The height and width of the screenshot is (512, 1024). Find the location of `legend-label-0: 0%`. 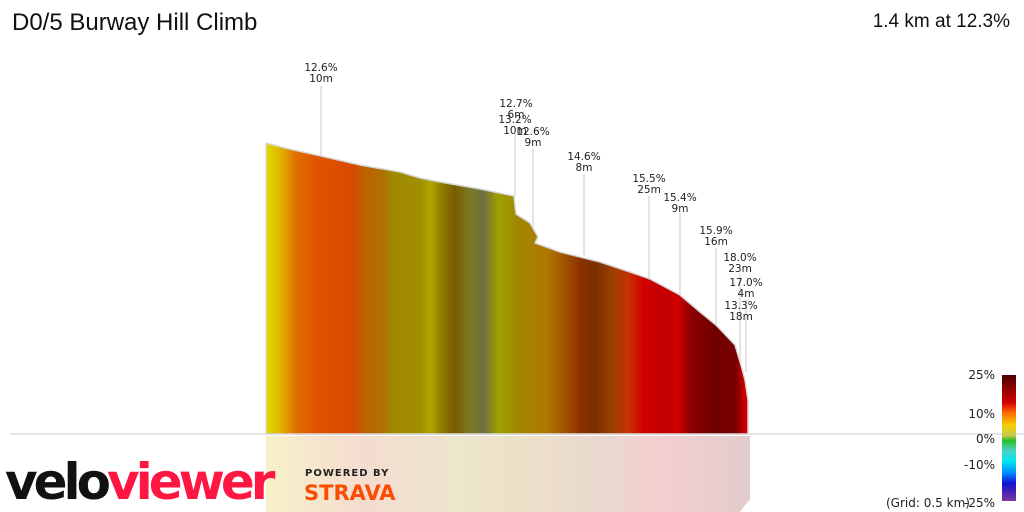

legend-label-0: 0% is located at coordinates (985, 439).